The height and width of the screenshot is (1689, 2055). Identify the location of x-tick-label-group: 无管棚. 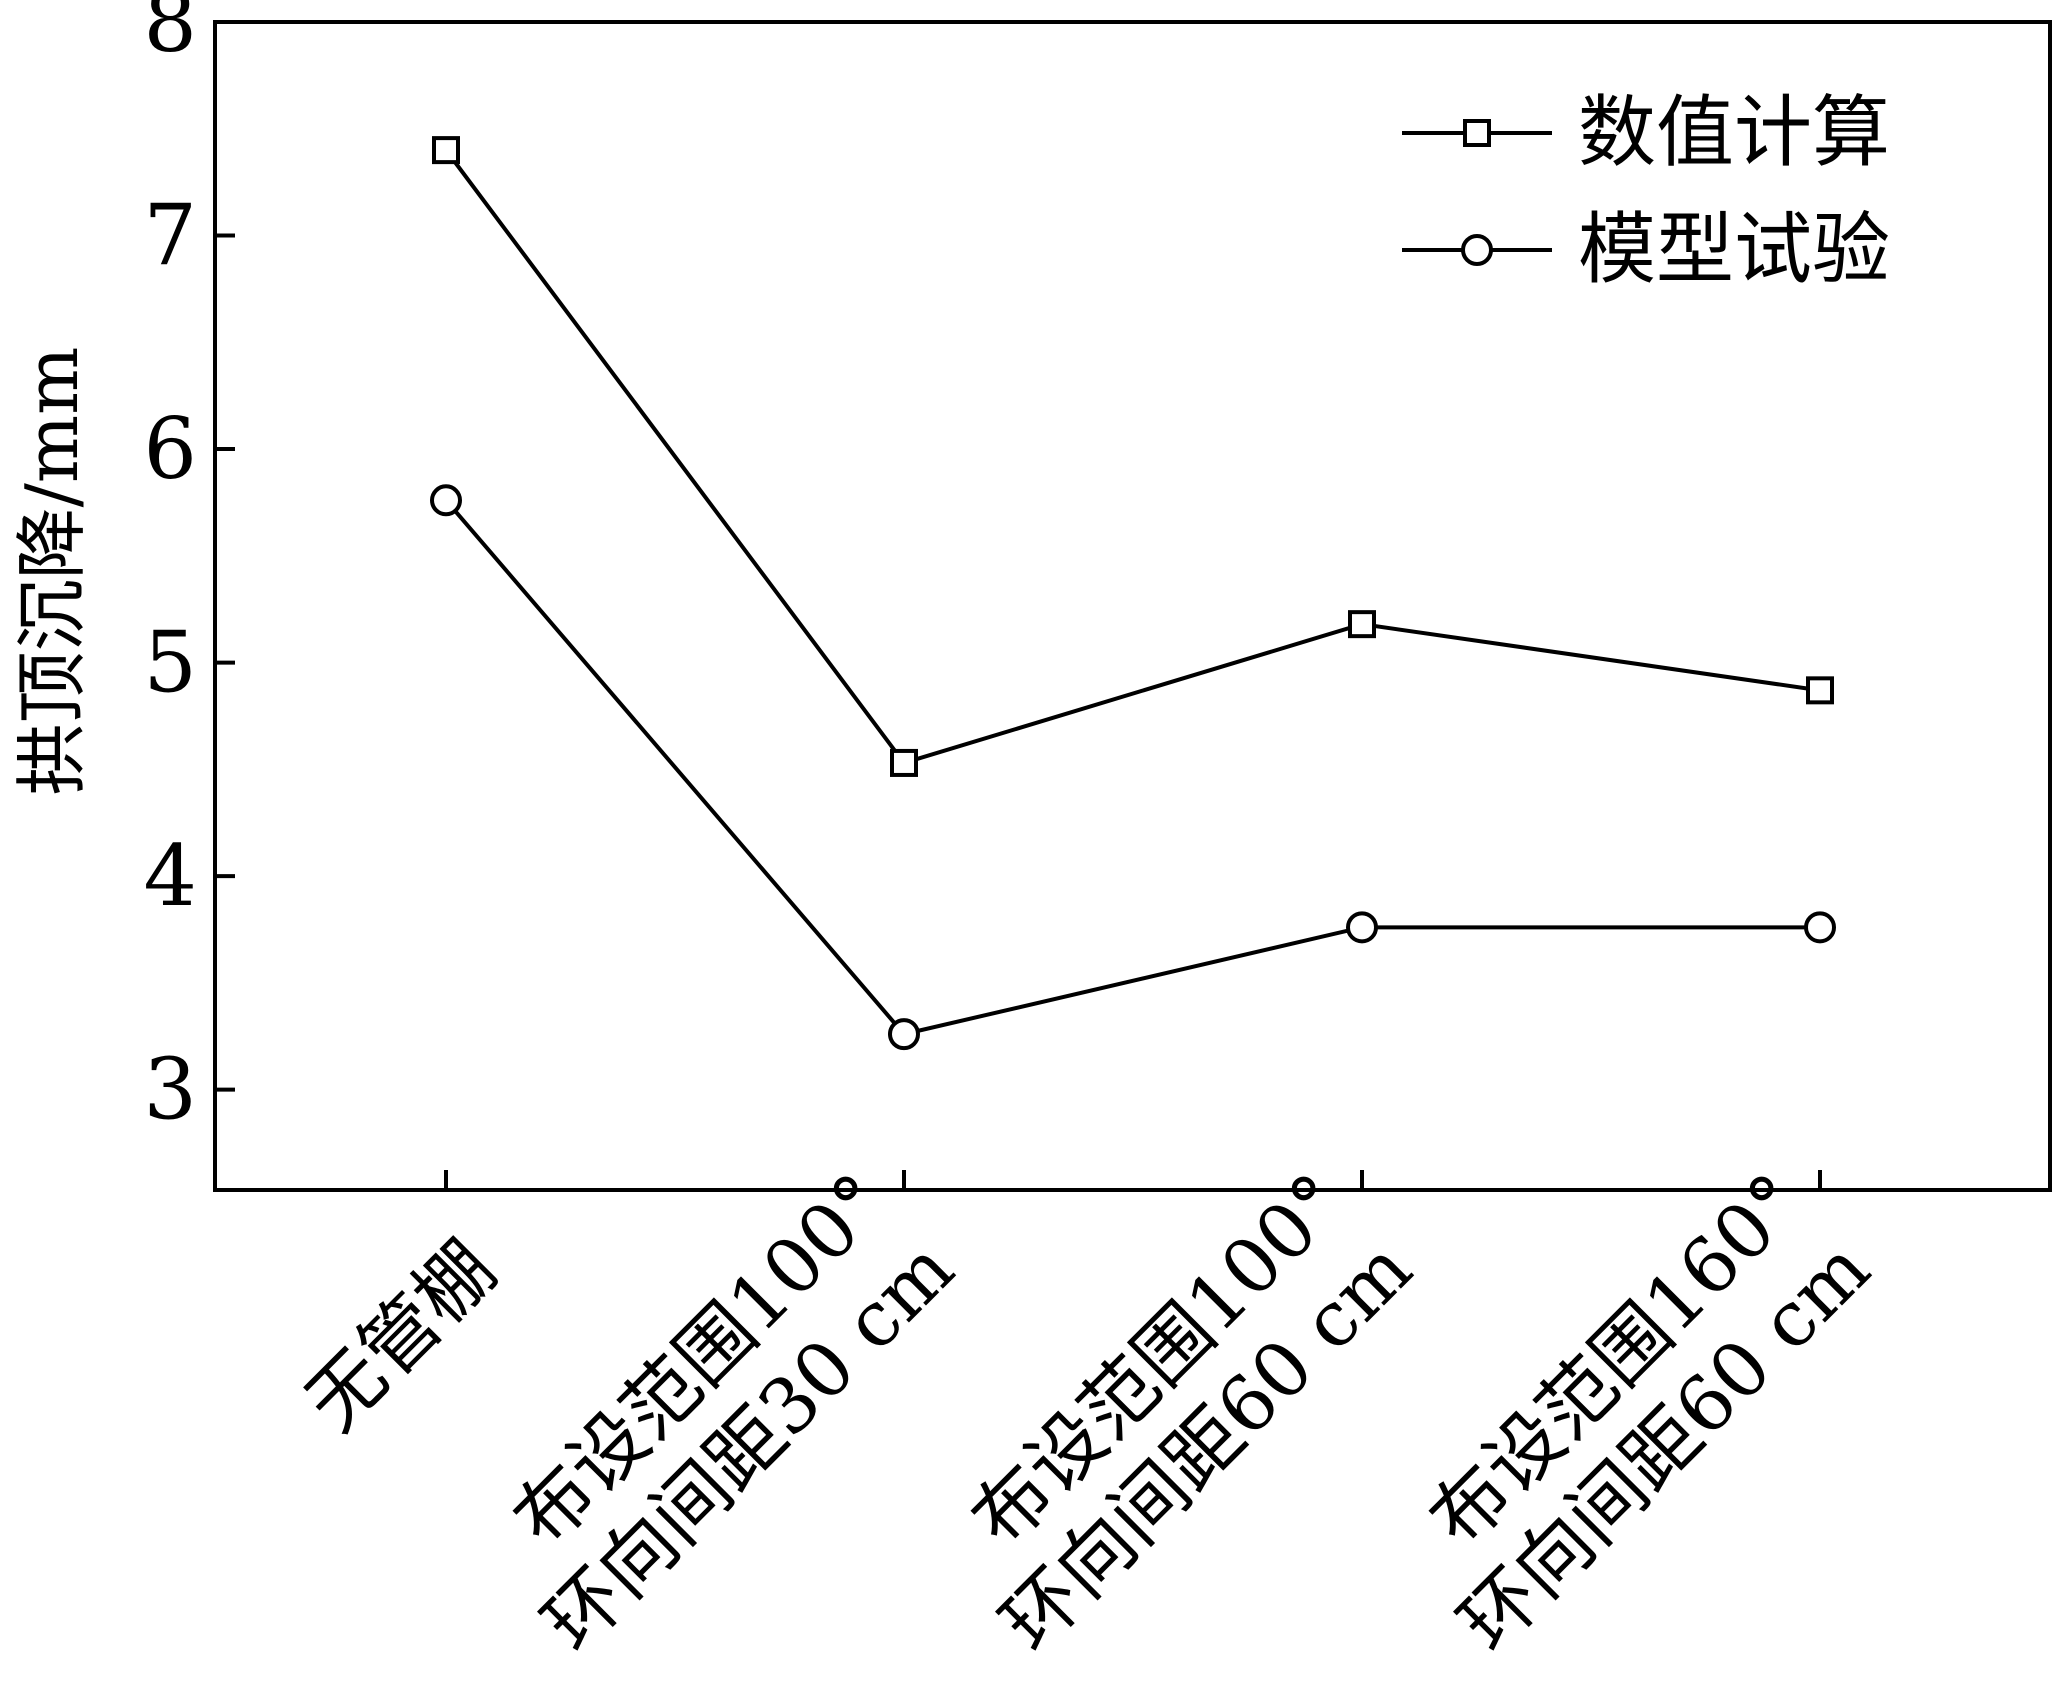
(400, 1336).